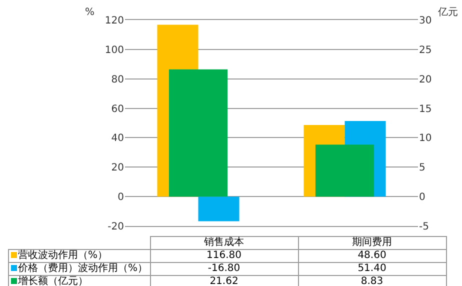 The image size is (462, 286). What do you see at coordinates (372, 281) in the screenshot?
I see `data-label: 8.83` at bounding box center [372, 281].